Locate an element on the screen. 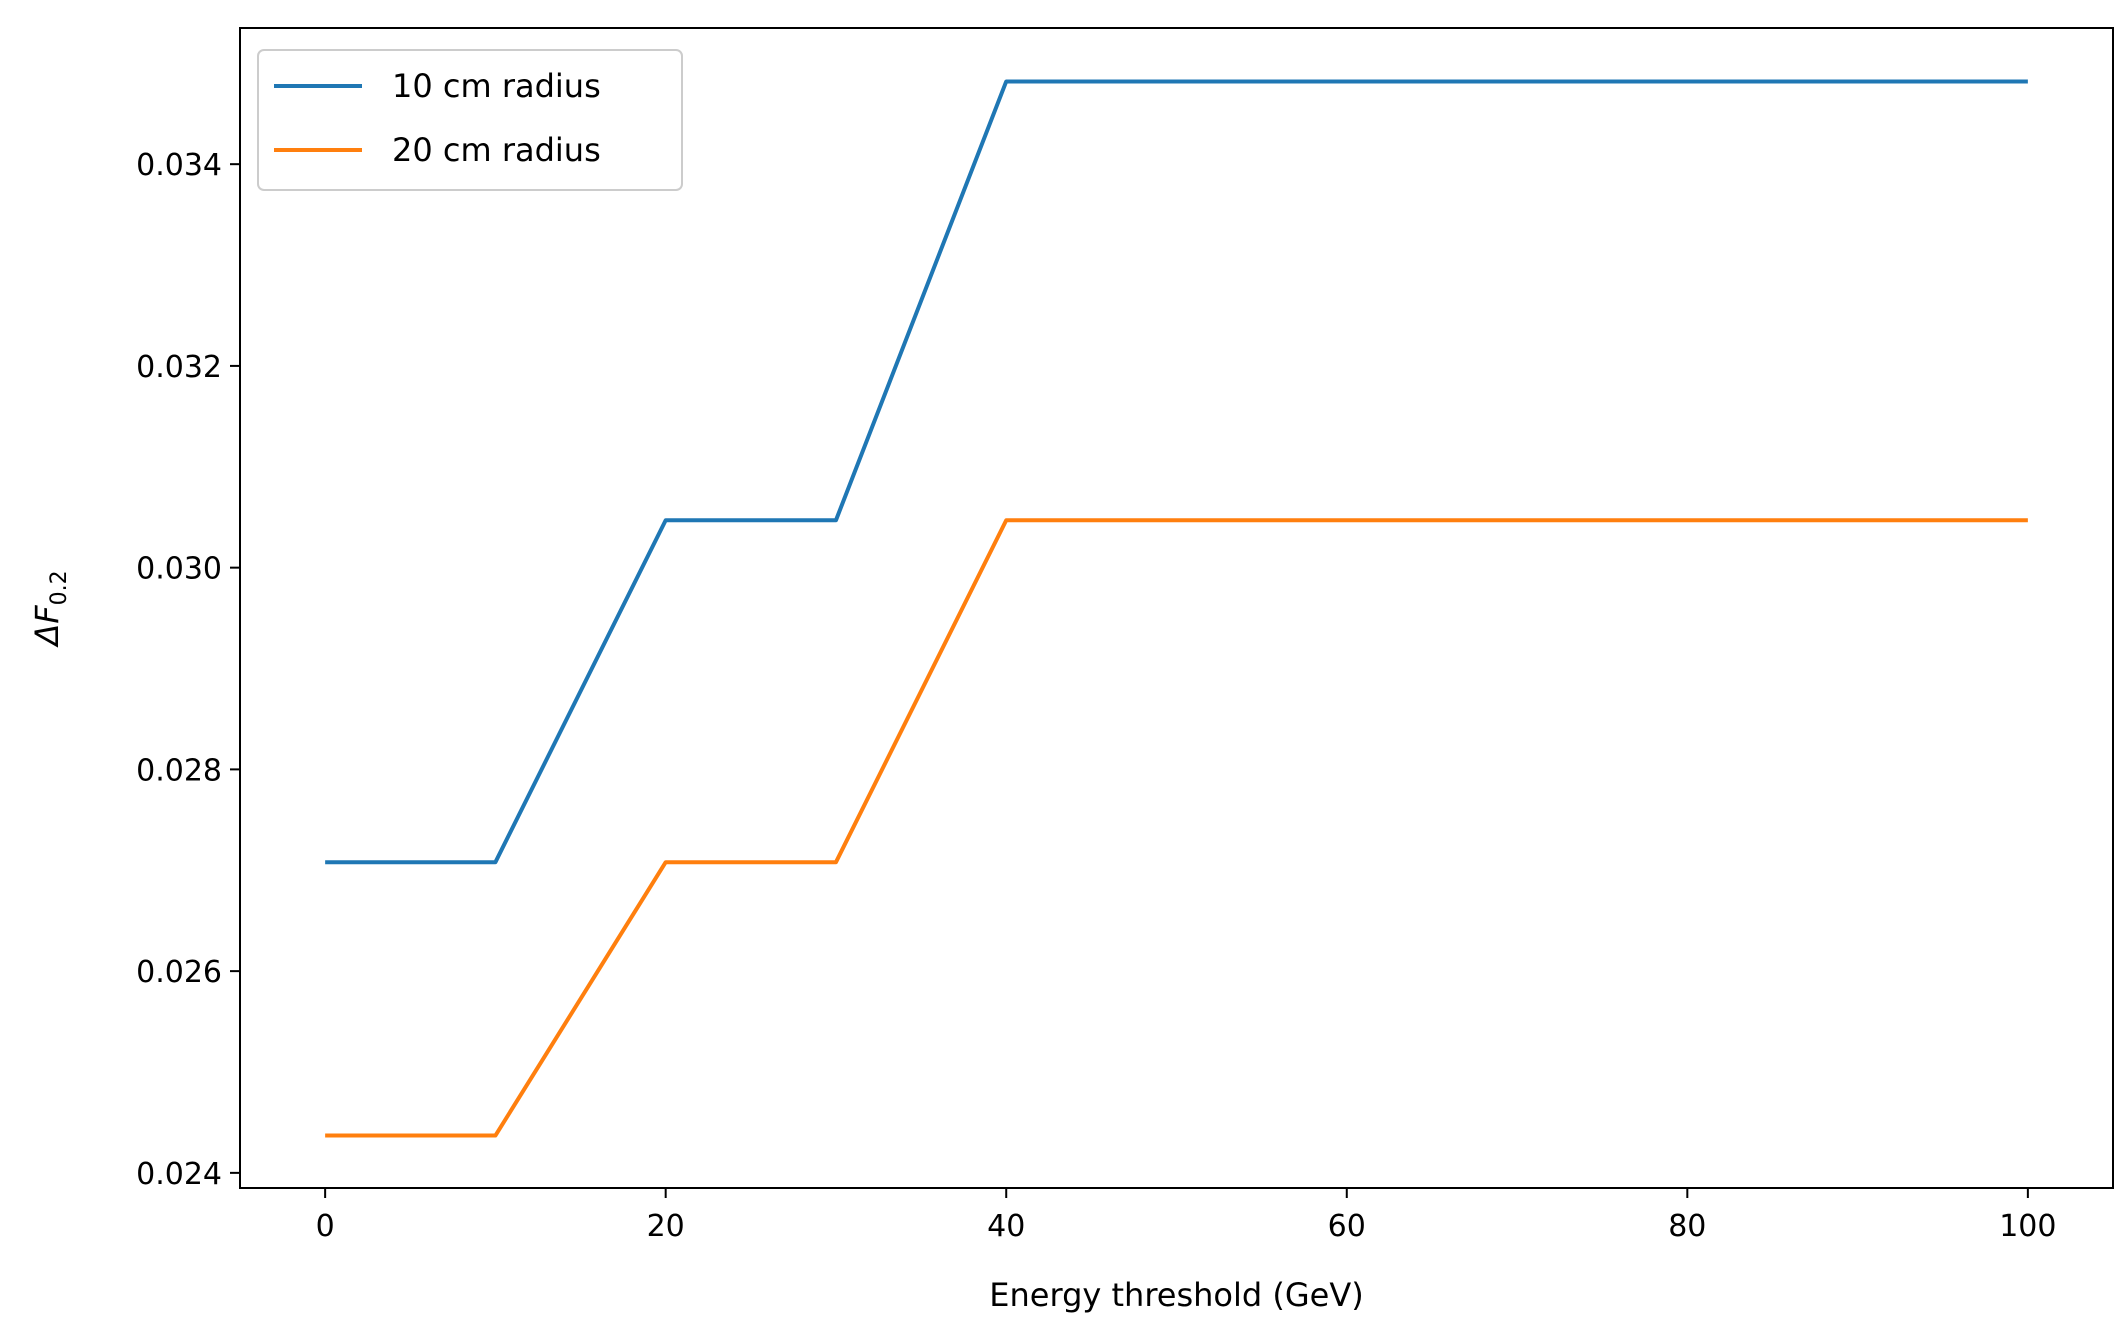 This screenshot has height=1344, width=2127. x-tick-label: 0 is located at coordinates (325, 1226).